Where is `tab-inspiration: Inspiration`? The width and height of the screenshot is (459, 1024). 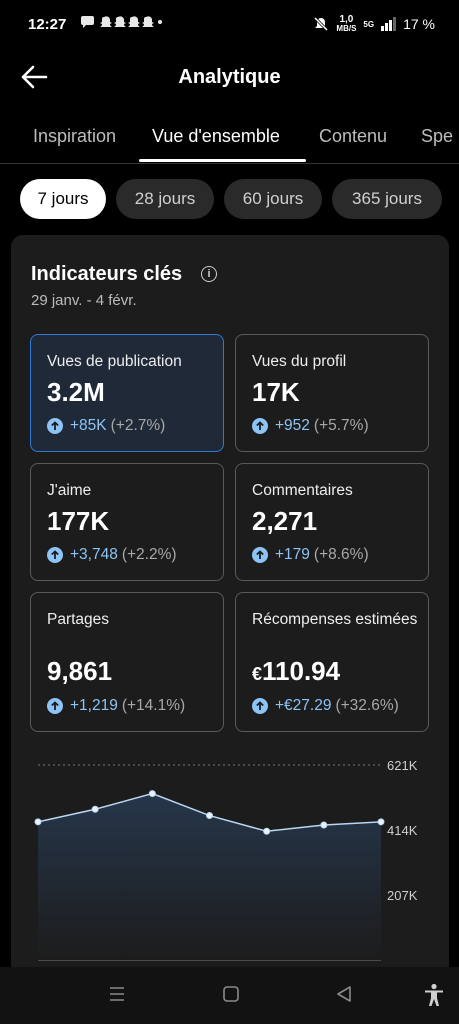
tab-inspiration: Inspiration is located at coordinates (75, 136).